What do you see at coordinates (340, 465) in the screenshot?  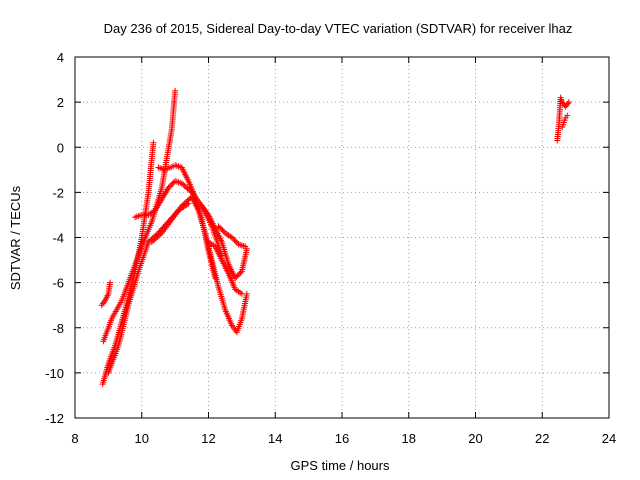 I see `x-axis-label: GPS time / hours` at bounding box center [340, 465].